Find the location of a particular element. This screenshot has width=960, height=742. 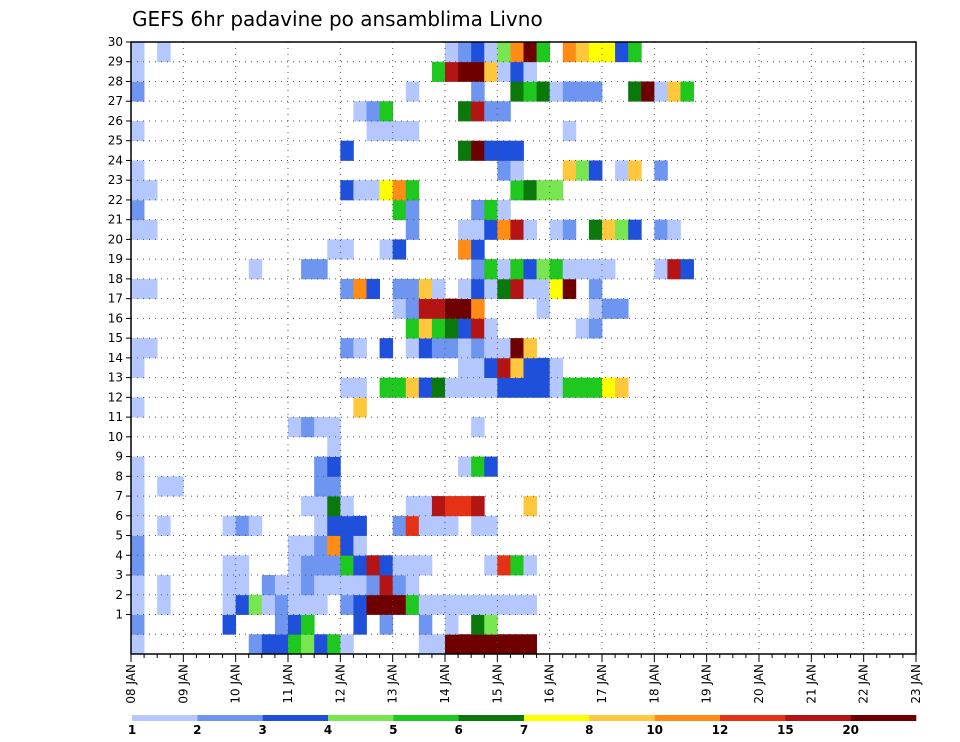

y-tick-label: 12 is located at coordinates (115, 397).